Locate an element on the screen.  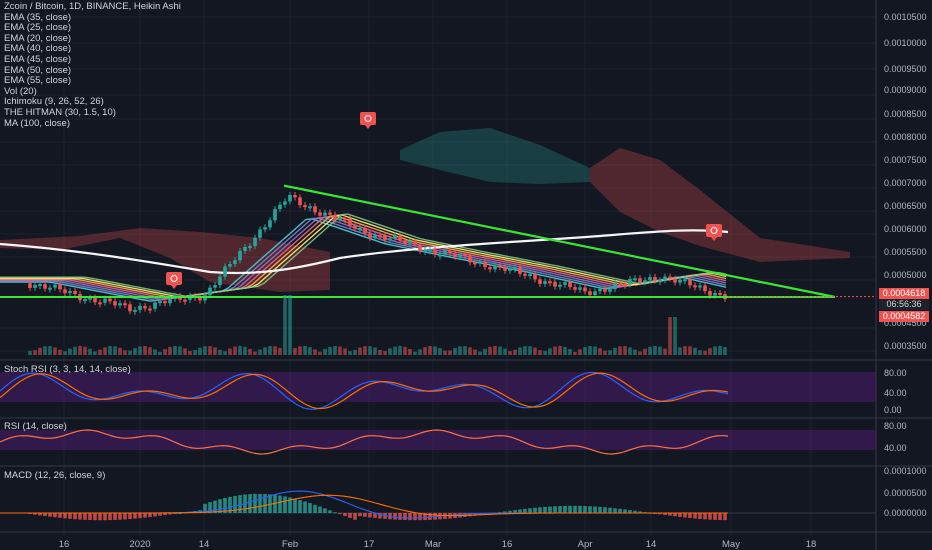
time-tick: 18 is located at coordinates (811, 544).